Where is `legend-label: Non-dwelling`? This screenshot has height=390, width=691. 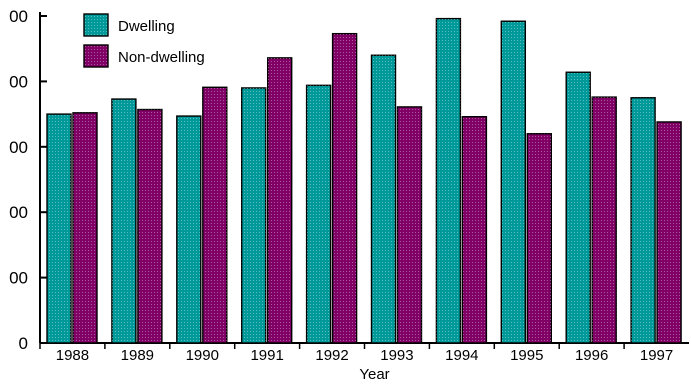 legend-label: Non-dwelling is located at coordinates (161, 57).